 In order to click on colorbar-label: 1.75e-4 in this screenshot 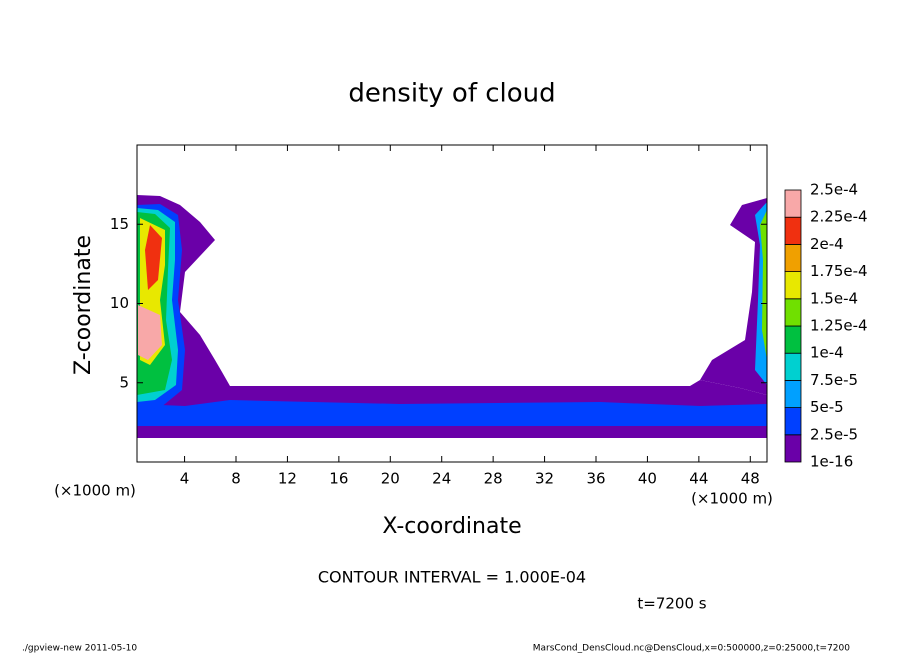, I will do `click(839, 271)`.